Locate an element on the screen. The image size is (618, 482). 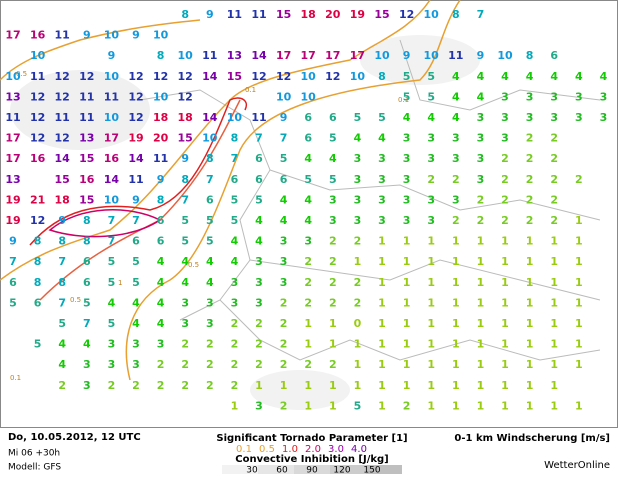
cin-level: 30 is located at coordinates (252, 471).